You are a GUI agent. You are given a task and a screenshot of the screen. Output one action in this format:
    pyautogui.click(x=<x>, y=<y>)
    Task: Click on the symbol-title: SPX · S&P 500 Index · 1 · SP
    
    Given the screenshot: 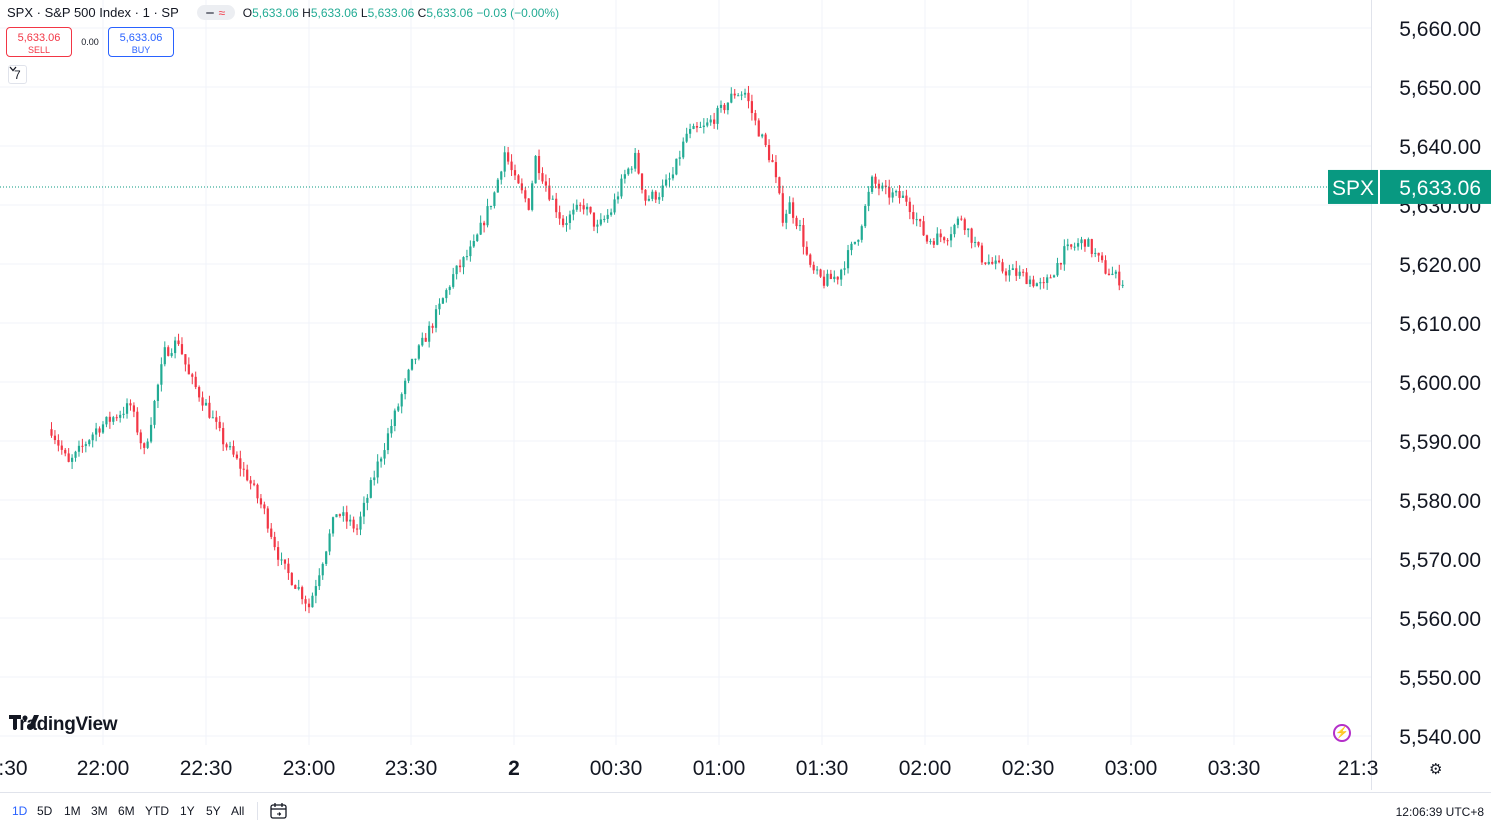 What is the action you would take?
    pyautogui.click(x=93, y=12)
    